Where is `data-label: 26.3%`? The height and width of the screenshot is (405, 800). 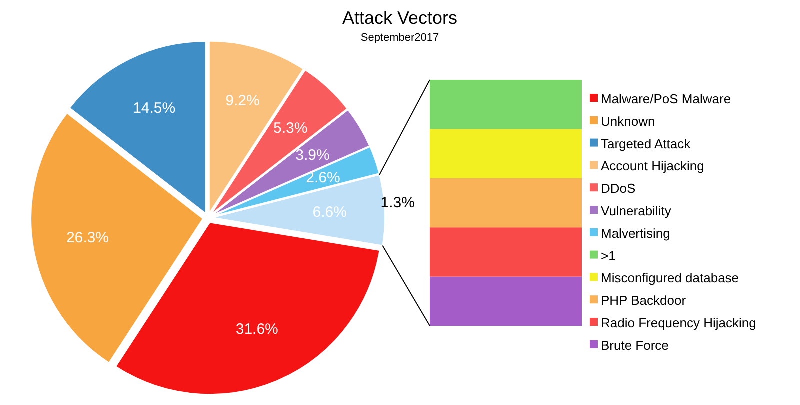 data-label: 26.3% is located at coordinates (87, 238).